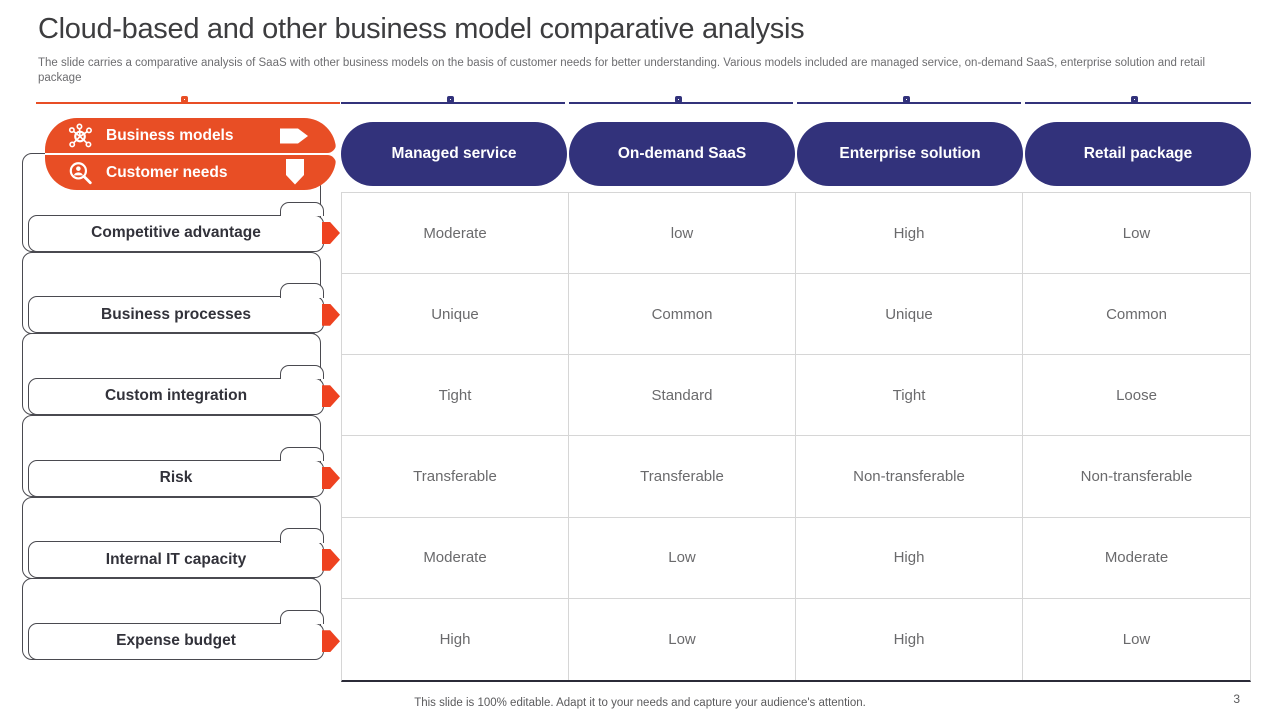 Image resolution: width=1280 pixels, height=720 pixels. What do you see at coordinates (176, 396) in the screenshot?
I see `row-label-custom-integration: Custom integration` at bounding box center [176, 396].